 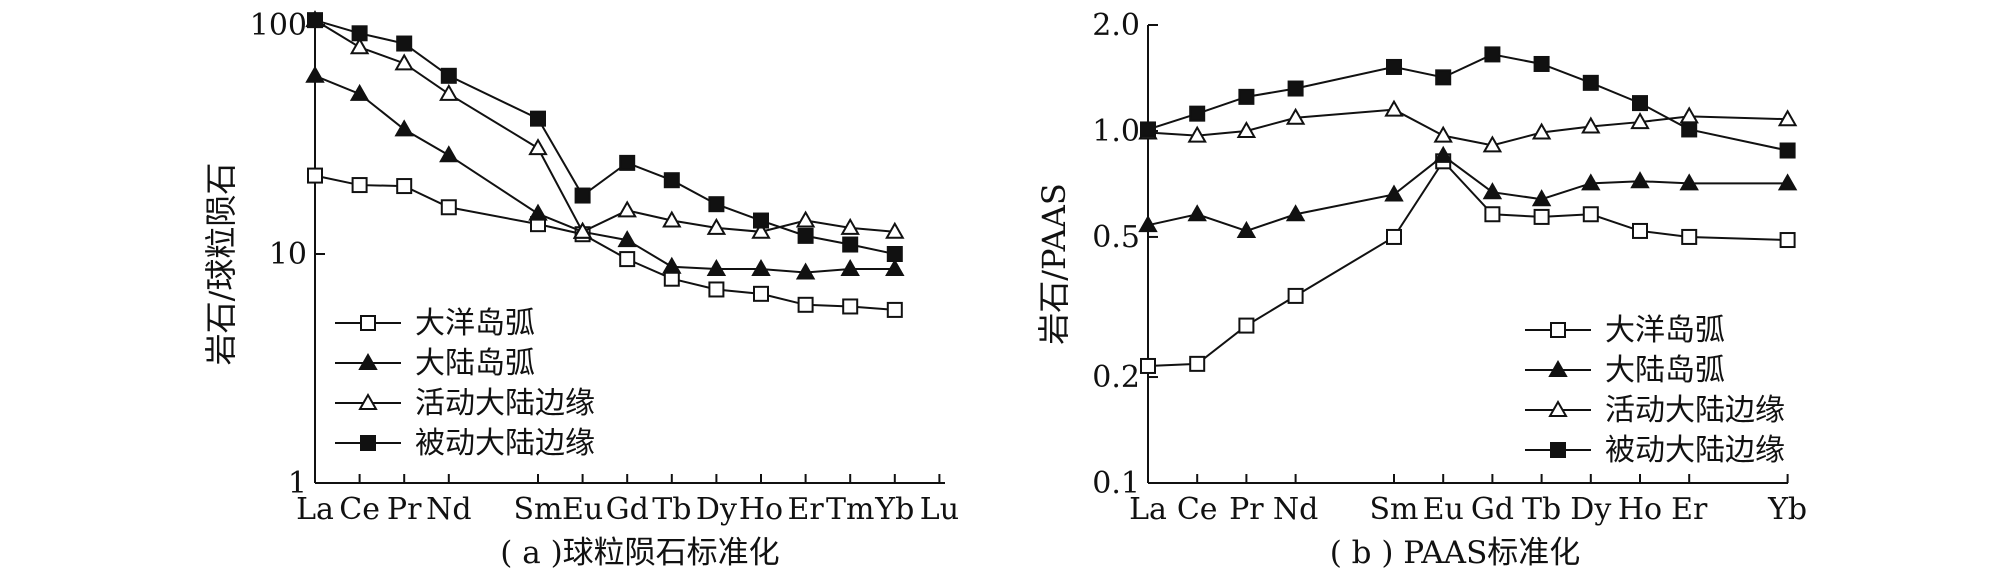 What do you see at coordinates (716, 509) in the screenshot?
I see `x-tick-label-dy: Dy` at bounding box center [716, 509].